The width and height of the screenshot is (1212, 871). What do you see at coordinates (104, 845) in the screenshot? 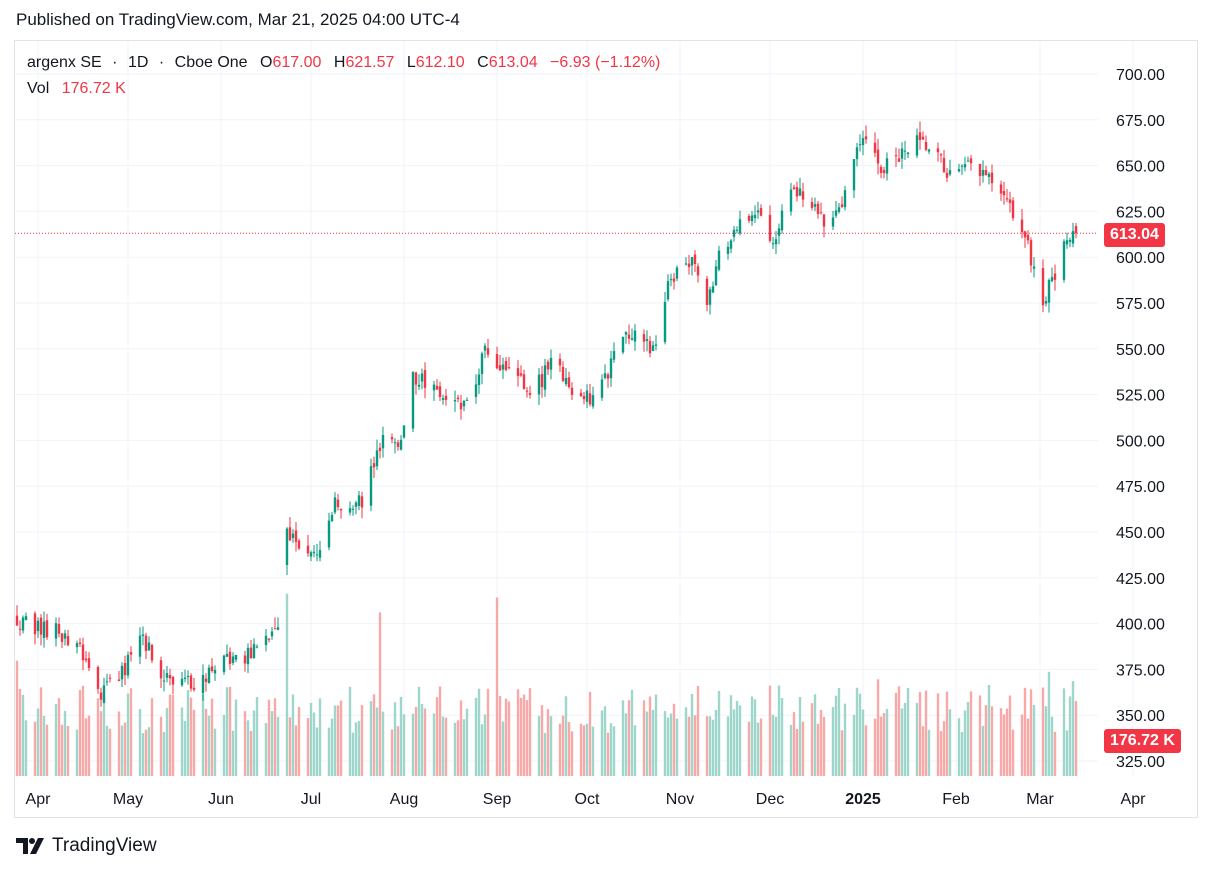
I see `brand-name: TradingView` at bounding box center [104, 845].